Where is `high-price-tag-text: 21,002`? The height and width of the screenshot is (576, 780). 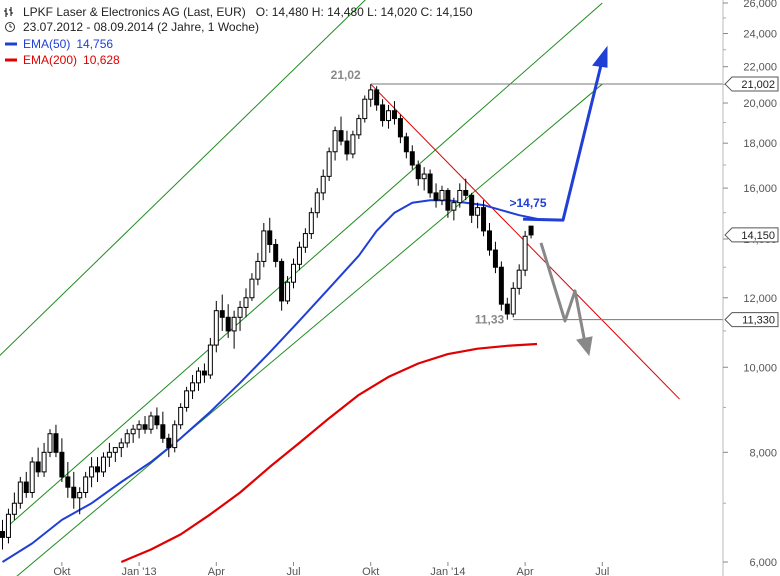 high-price-tag-text: 21,002 is located at coordinates (758, 85).